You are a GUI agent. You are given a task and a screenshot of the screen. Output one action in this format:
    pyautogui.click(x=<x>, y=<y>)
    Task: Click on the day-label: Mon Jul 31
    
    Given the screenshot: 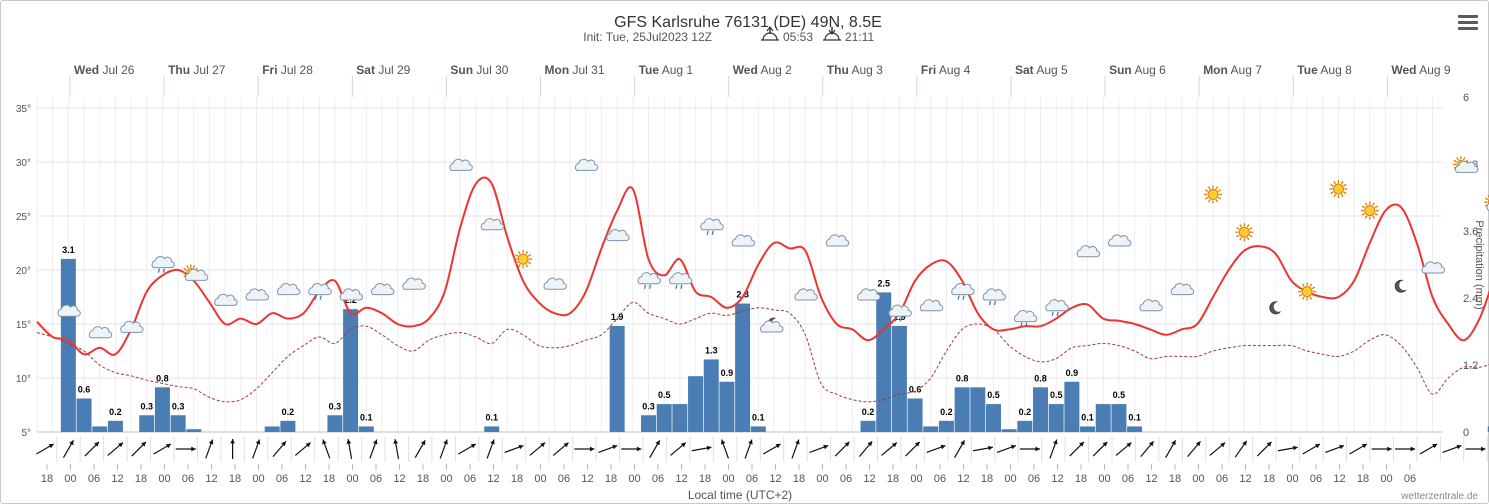 What is the action you would take?
    pyautogui.click(x=575, y=70)
    